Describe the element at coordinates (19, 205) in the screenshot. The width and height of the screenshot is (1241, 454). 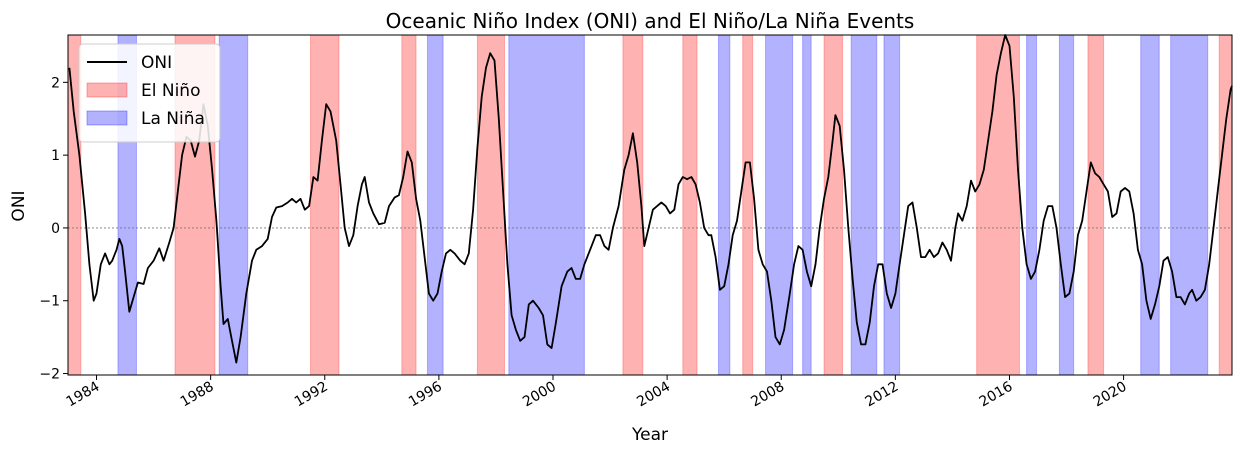
I see `y-axis-label: ONI` at that location.